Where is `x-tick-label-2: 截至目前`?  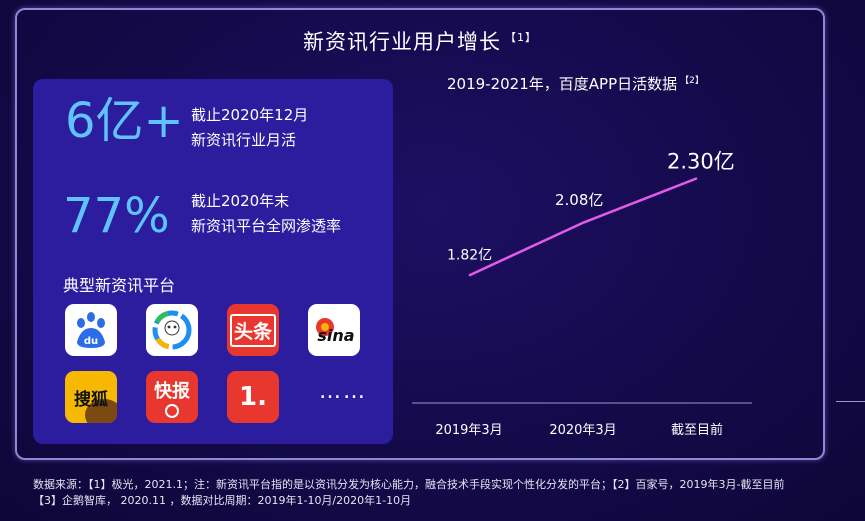
x-tick-label-2: 截至目前 is located at coordinates (697, 430).